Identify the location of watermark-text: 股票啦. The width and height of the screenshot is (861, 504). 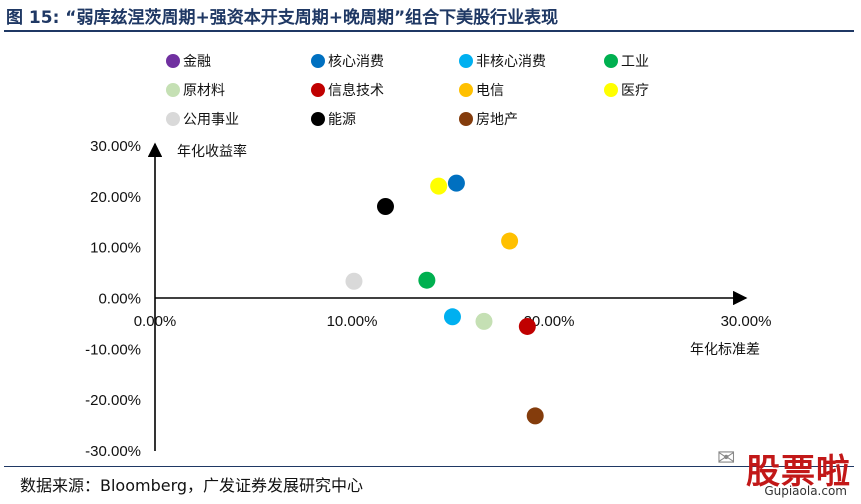
(798, 472).